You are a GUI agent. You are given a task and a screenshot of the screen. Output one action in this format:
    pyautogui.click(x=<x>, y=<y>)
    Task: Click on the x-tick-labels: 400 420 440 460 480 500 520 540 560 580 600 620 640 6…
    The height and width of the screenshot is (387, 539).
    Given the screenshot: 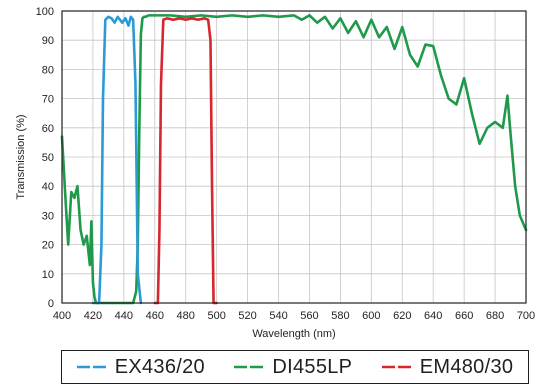 What is the action you would take?
    pyautogui.click(x=294, y=316)
    